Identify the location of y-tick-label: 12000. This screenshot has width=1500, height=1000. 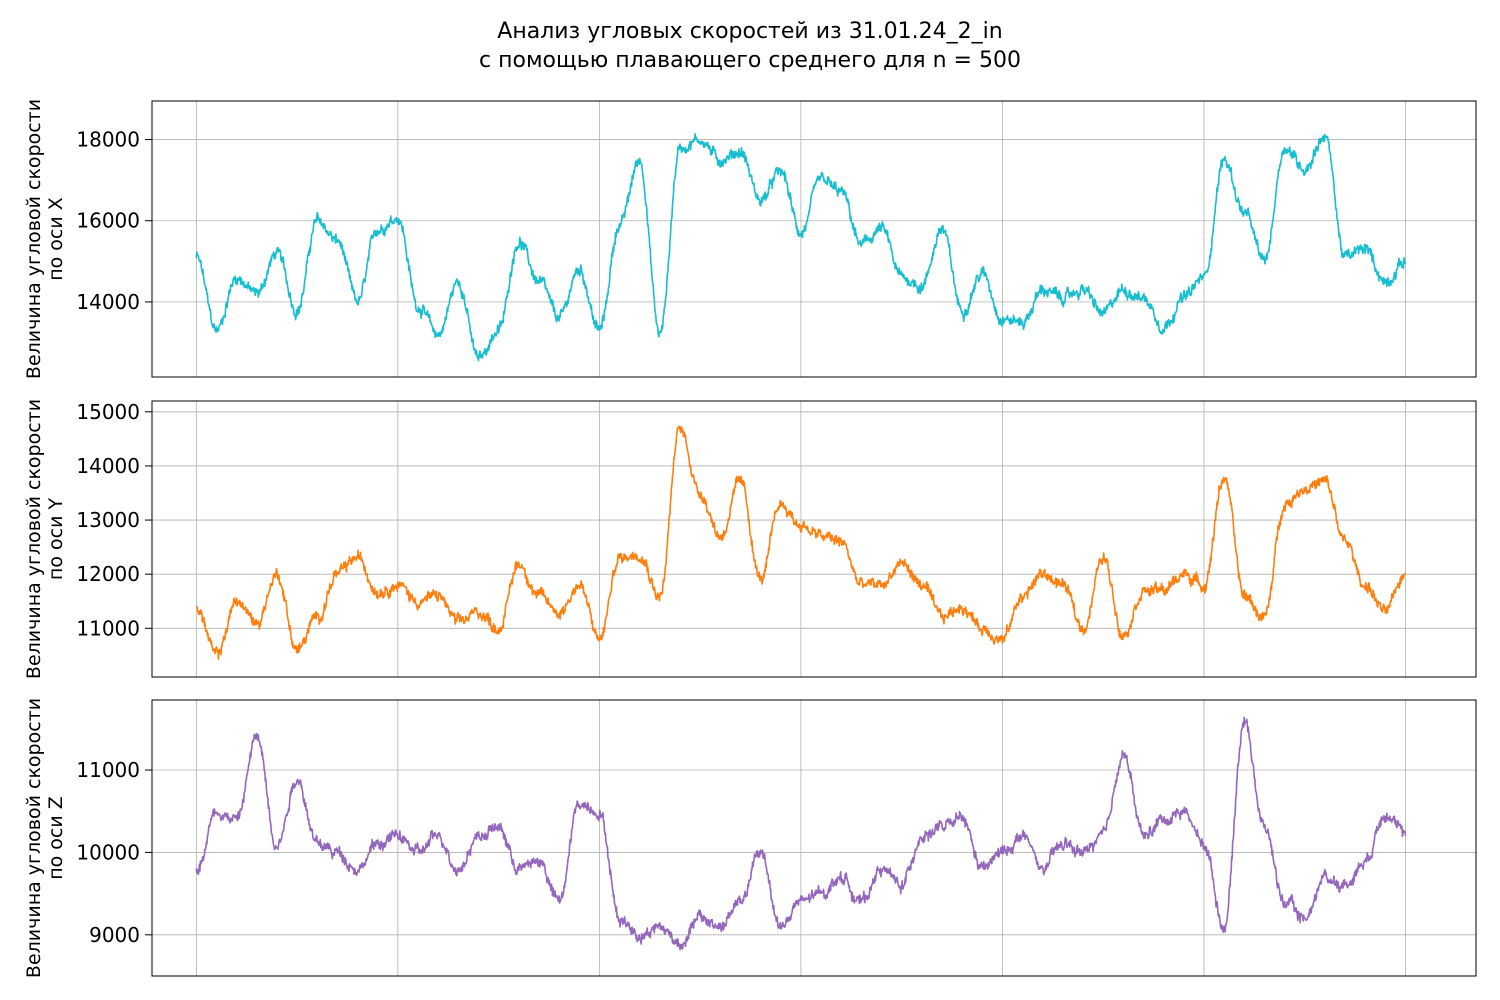
(108, 574).